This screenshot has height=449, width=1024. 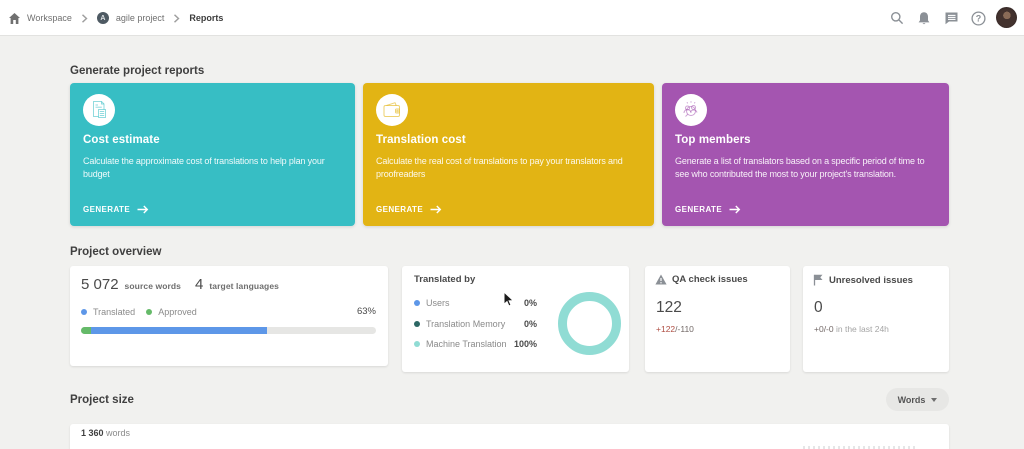 I want to click on translation-memory-dot, so click(x=417, y=323).